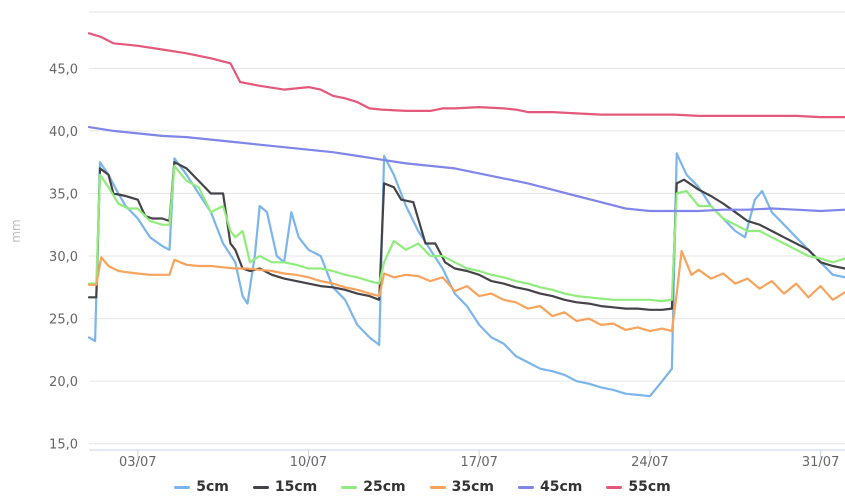 This screenshot has height=497, width=845. Describe the element at coordinates (63, 132) in the screenshot. I see `y-tick-label: 40,0` at that location.